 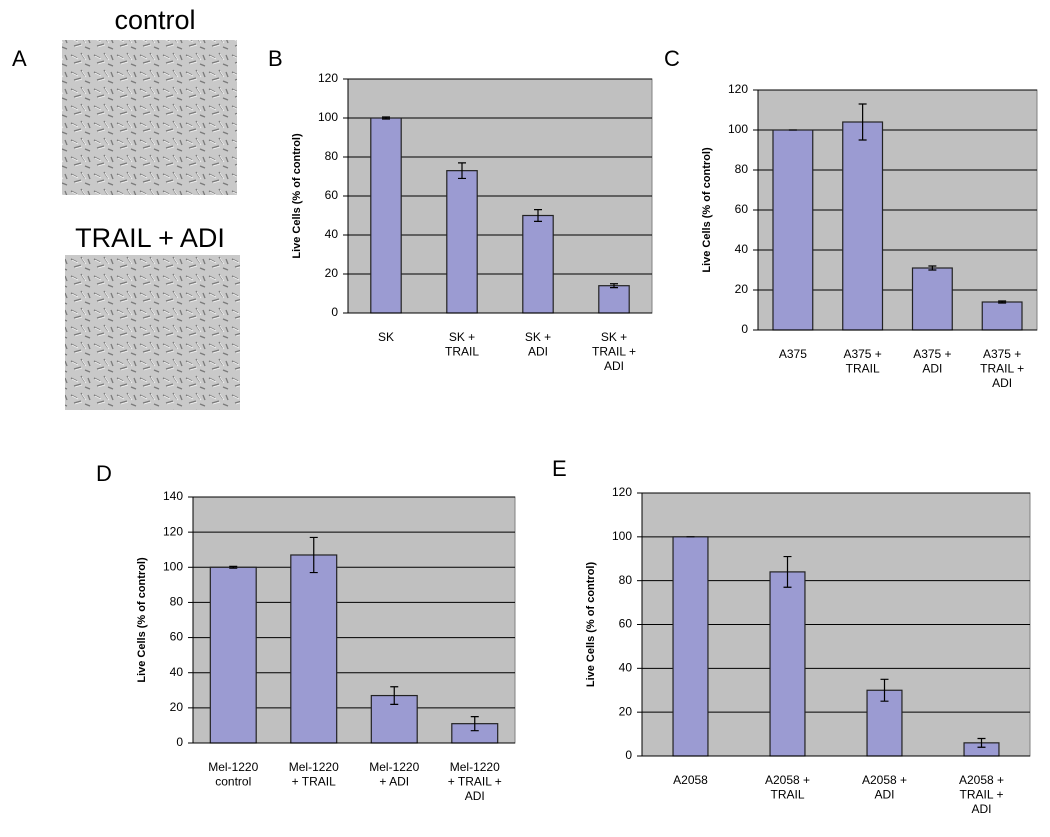 I want to click on x-tick-label: Mel-1220 + TRAIL + ADI, so click(x=475, y=781).